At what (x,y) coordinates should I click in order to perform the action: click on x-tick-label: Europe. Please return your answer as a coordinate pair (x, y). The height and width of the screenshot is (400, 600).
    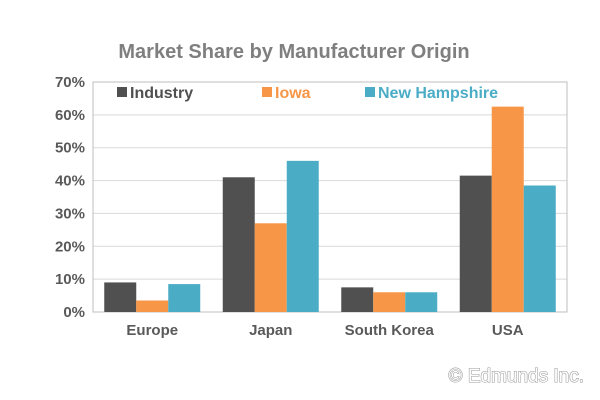
    Looking at the image, I should click on (152, 330).